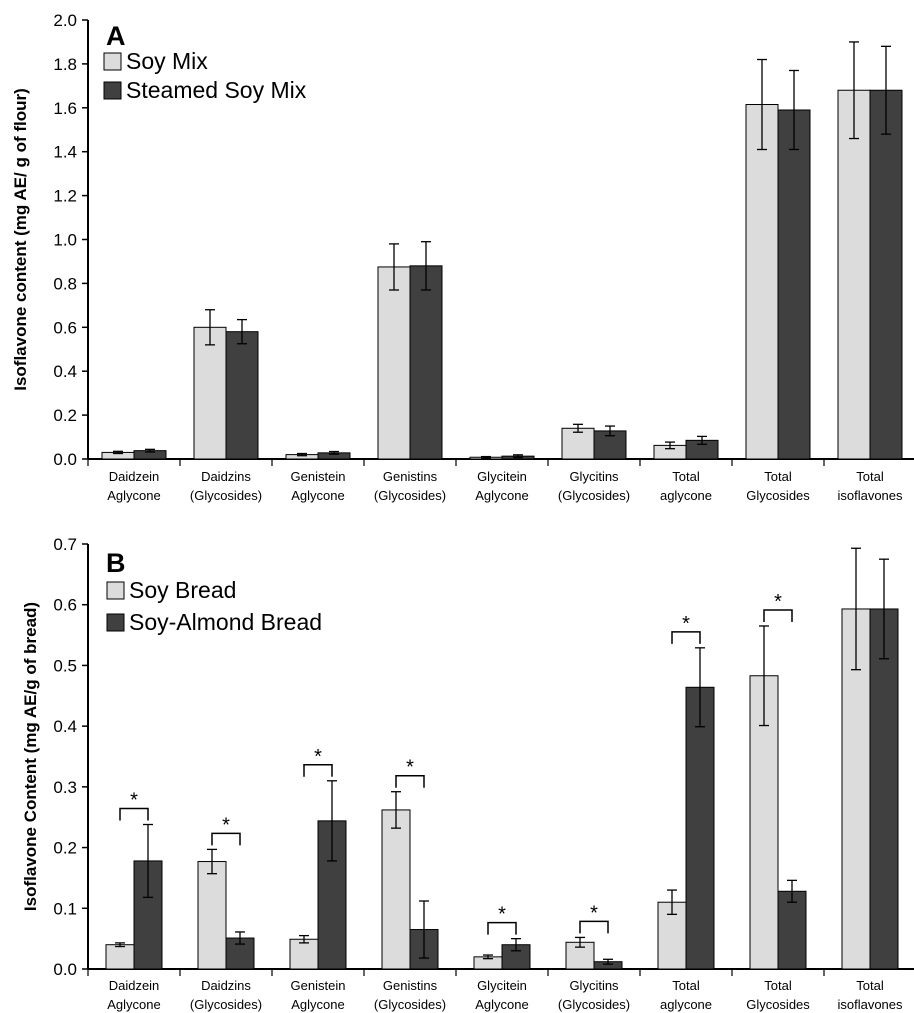  Describe the element at coordinates (686, 1004) in the screenshot. I see `x-tick-label: aglycone` at that location.